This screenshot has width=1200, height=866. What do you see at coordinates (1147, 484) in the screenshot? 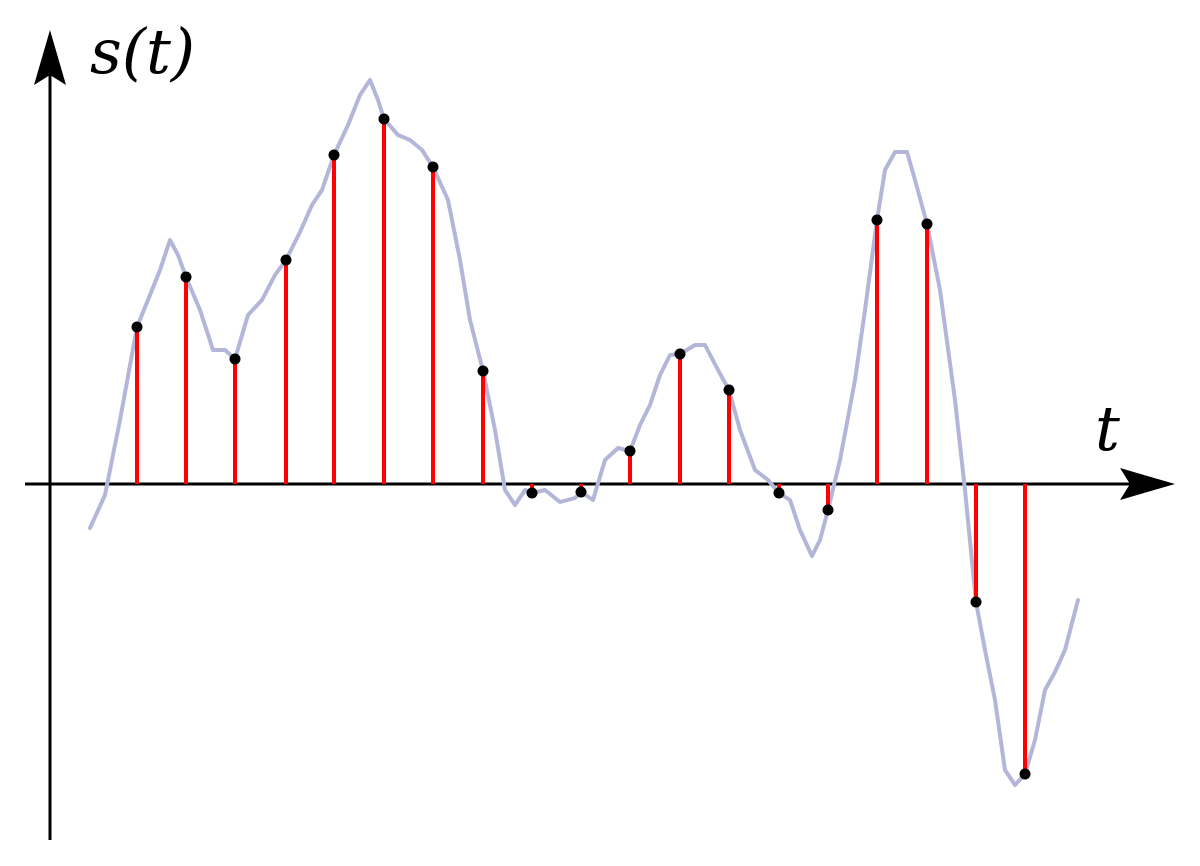
I see `x-axis-arrow` at bounding box center [1147, 484].